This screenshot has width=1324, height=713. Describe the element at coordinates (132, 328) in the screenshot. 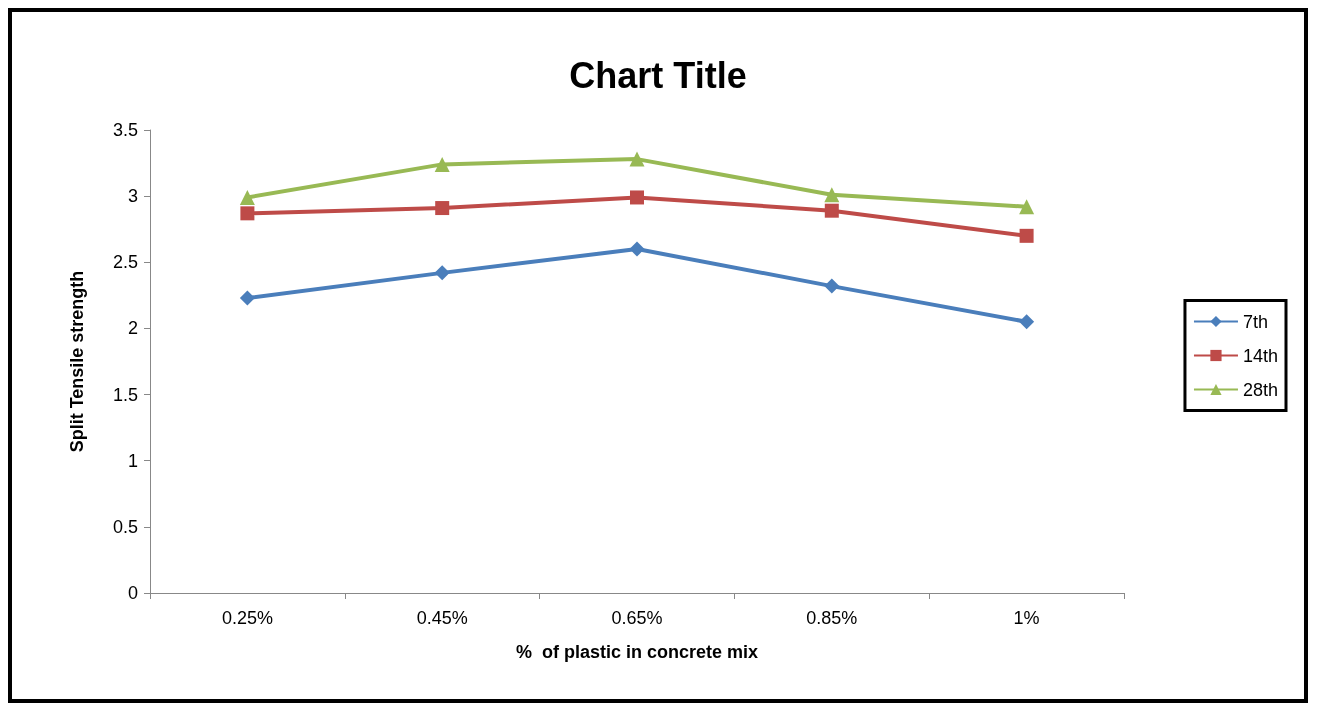

I see `y-tick-label: 2` at that location.